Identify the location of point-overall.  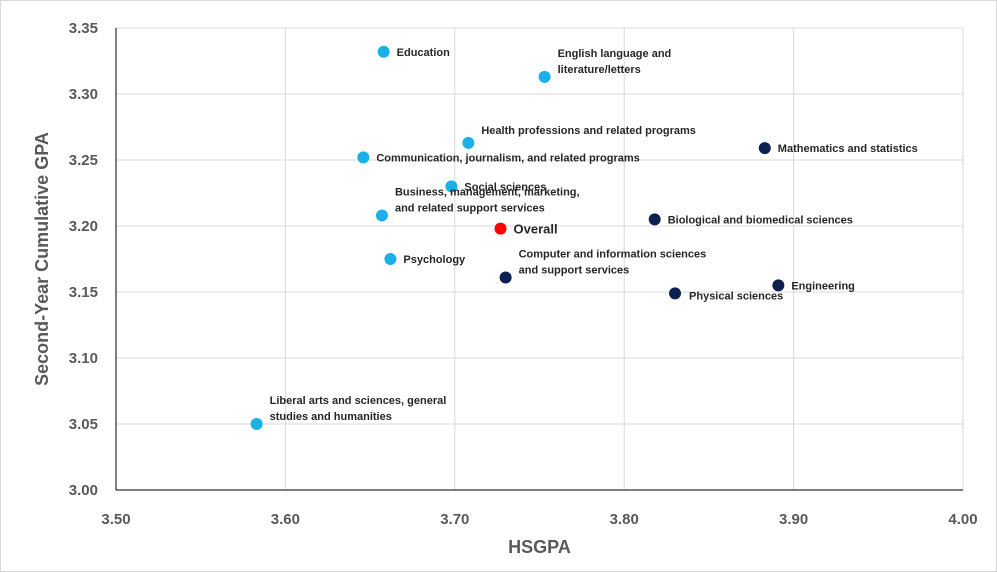
(500, 228).